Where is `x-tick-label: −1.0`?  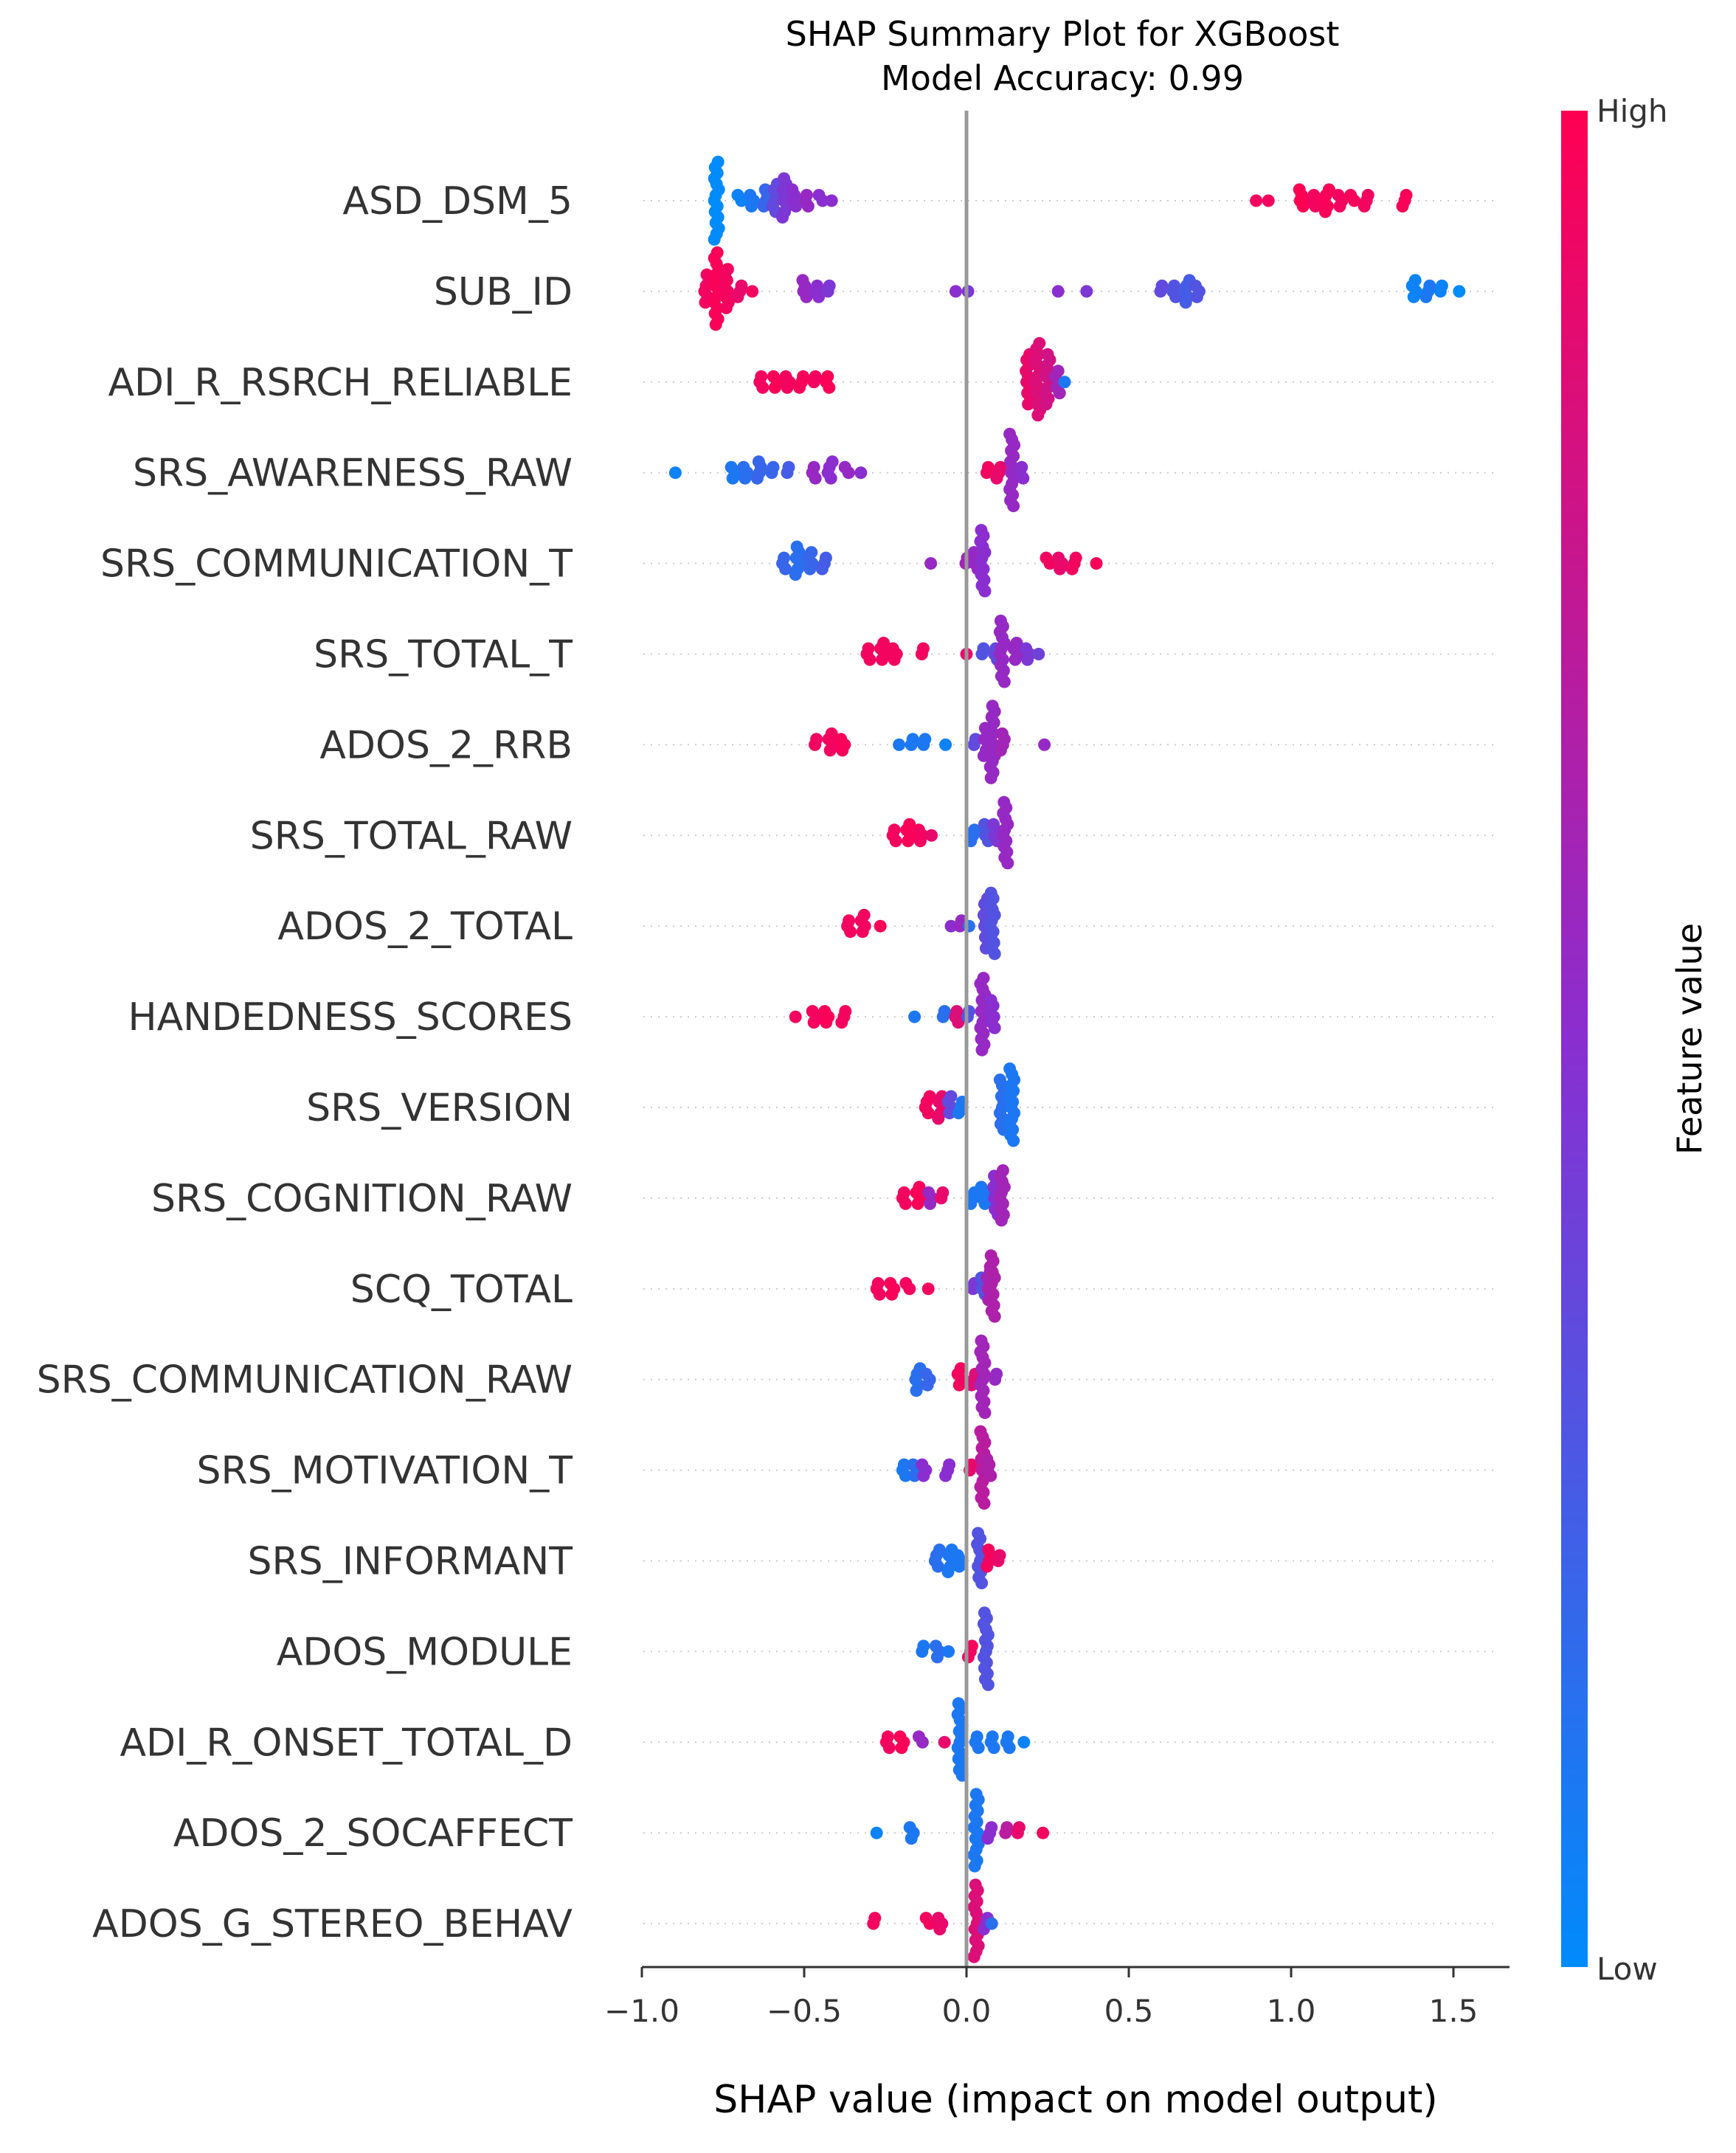 x-tick-label: −1.0 is located at coordinates (641, 2011).